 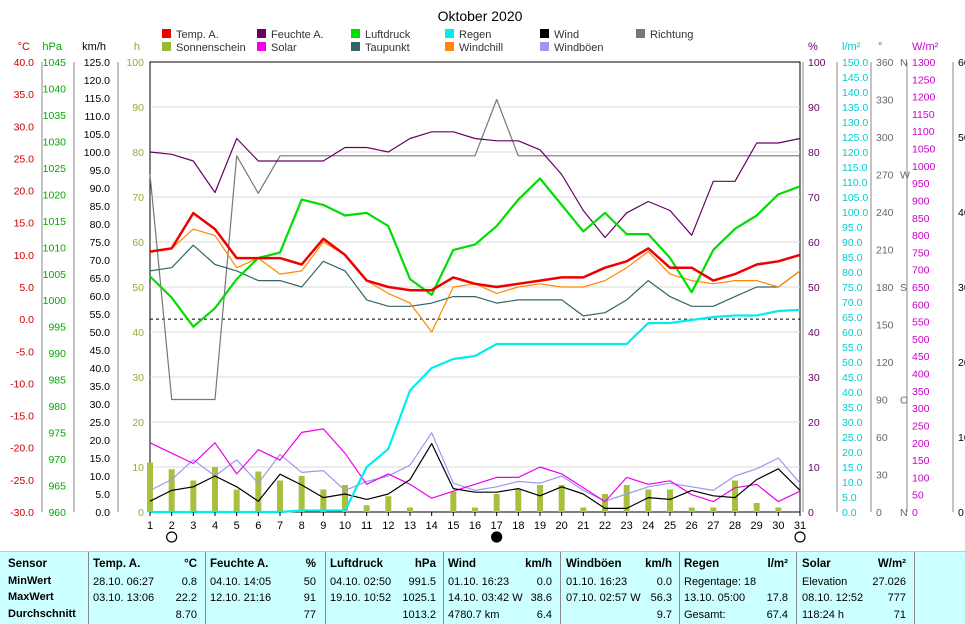 What do you see at coordinates (562, 526) in the screenshot?
I see `x-tick-label: 20` at bounding box center [562, 526].